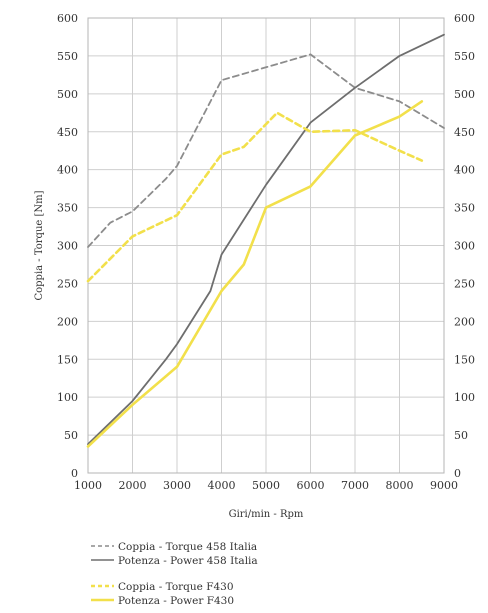 The image size is (488, 613). What do you see at coordinates (67, 397) in the screenshot?
I see `y-tick-label-left: 100` at bounding box center [67, 397].